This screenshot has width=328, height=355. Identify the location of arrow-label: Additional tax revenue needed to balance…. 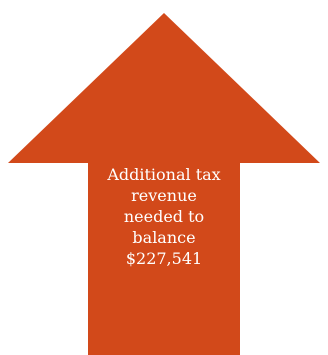
(164, 216).